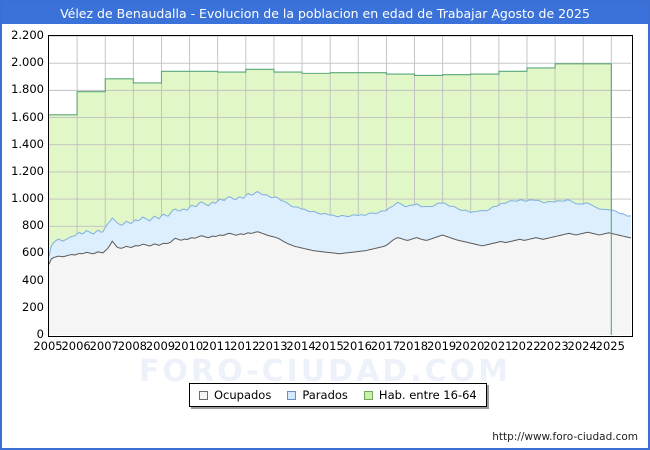 Image resolution: width=650 pixels, height=450 pixels. What do you see at coordinates (217, 346) in the screenshot?
I see `x-tick-label: 2011` at bounding box center [217, 346].